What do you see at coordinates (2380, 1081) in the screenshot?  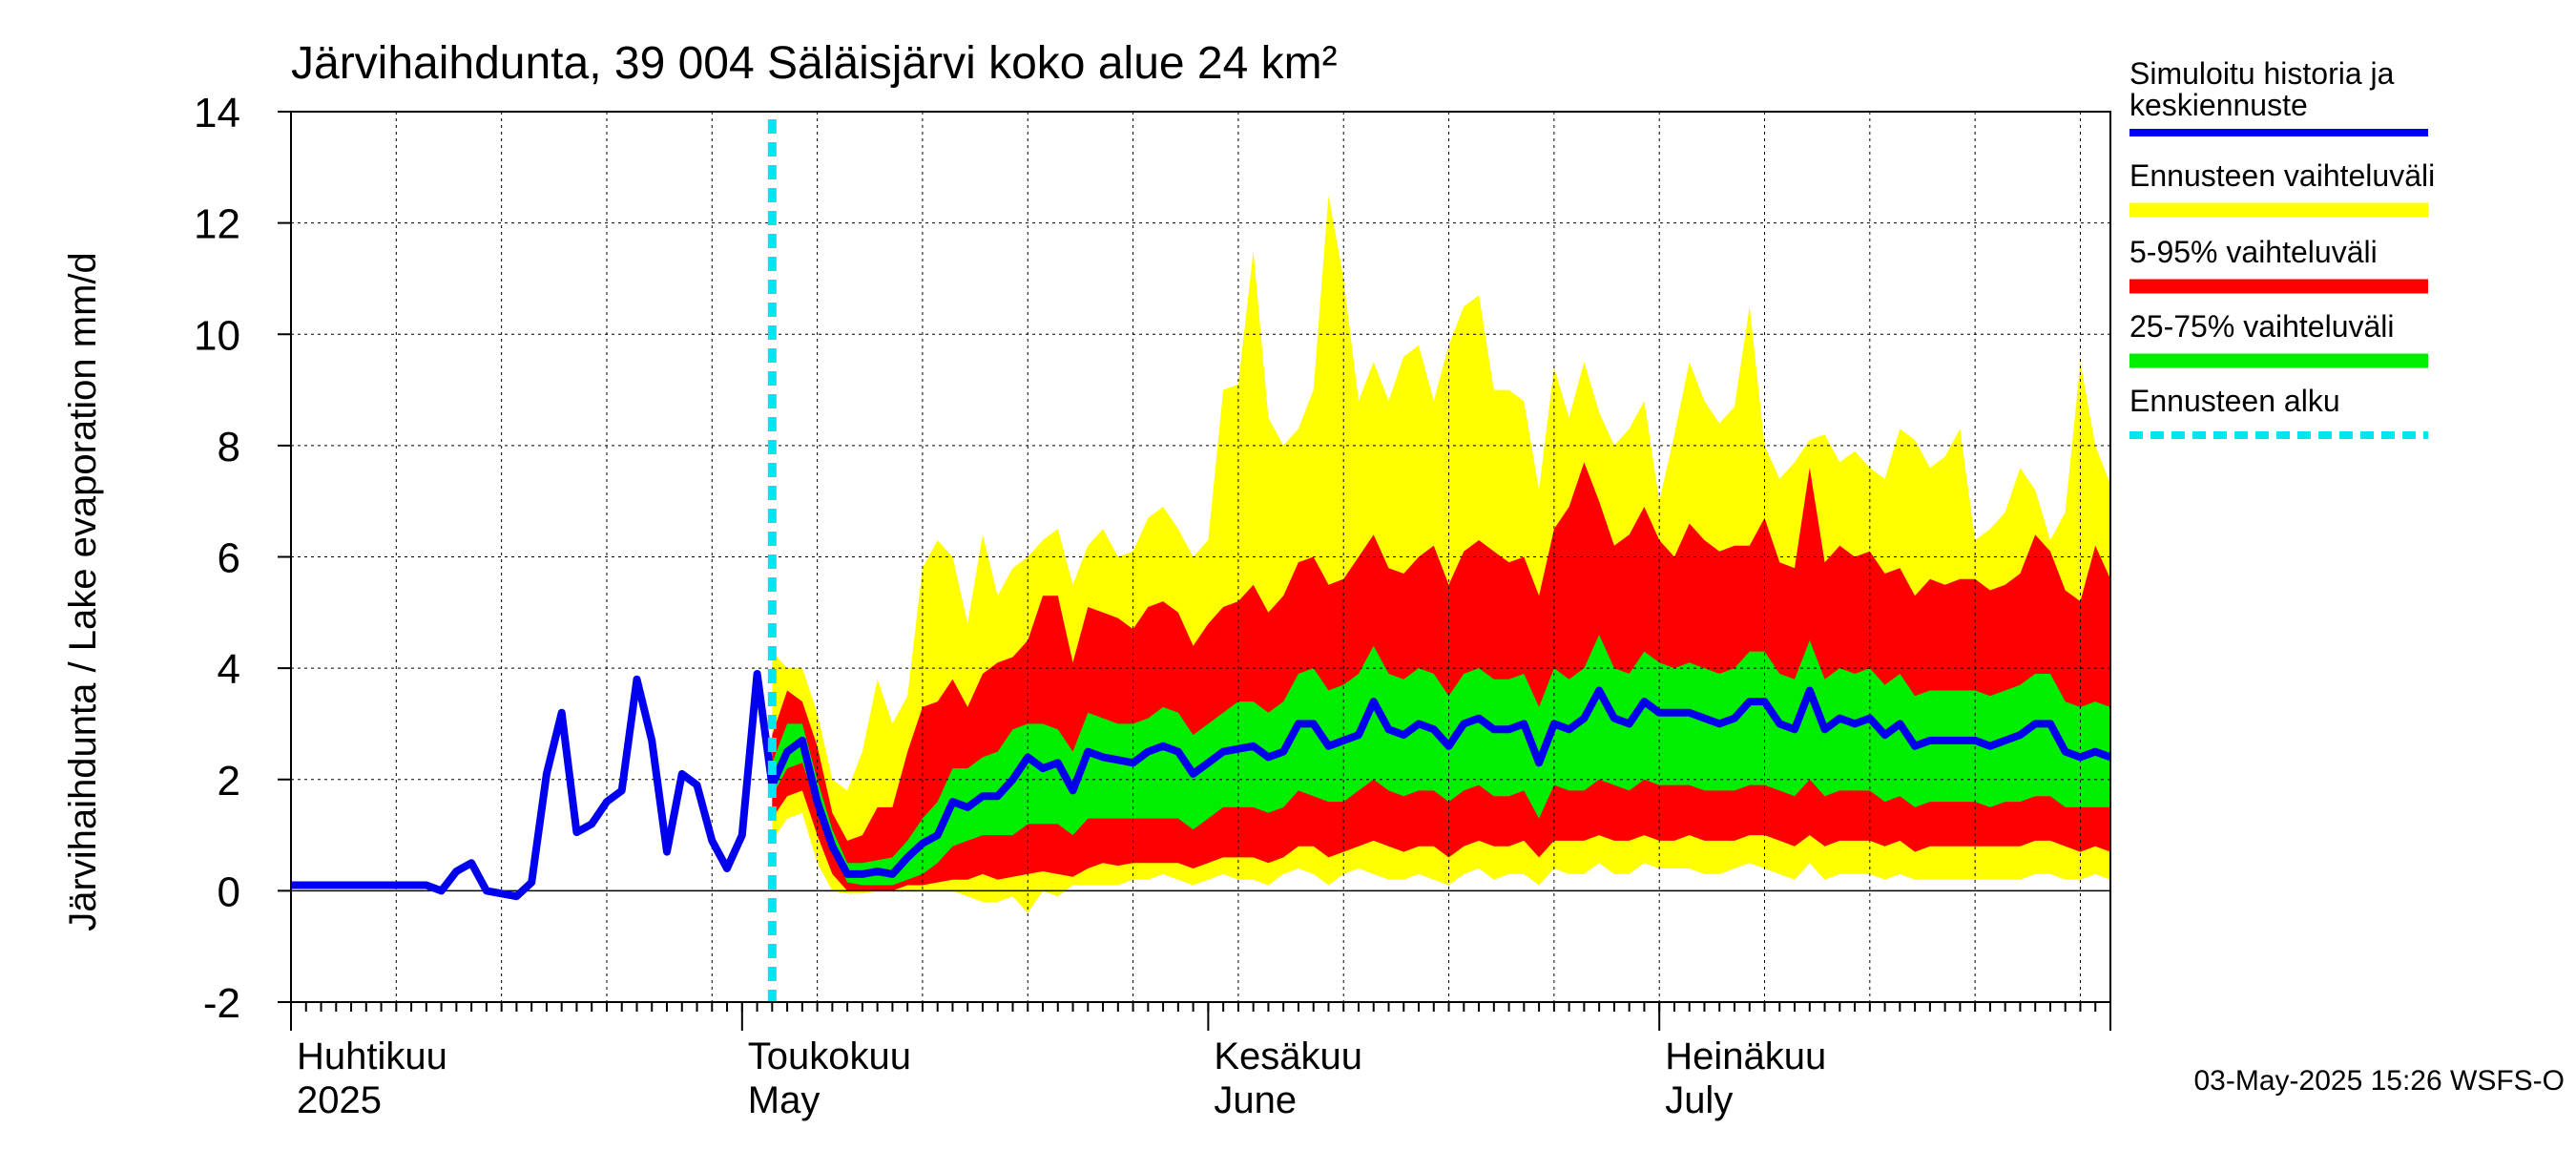 I see `footer-timestamp: 03-May-2025 15:26 WSFS-O` at bounding box center [2380, 1081].